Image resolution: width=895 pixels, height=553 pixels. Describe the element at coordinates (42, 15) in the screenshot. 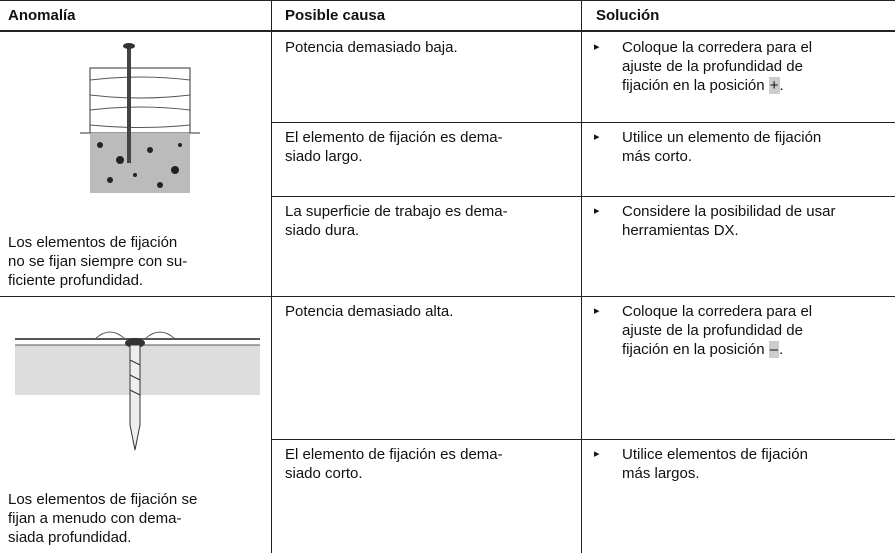

I see `header-cell: Anomalía` at that location.